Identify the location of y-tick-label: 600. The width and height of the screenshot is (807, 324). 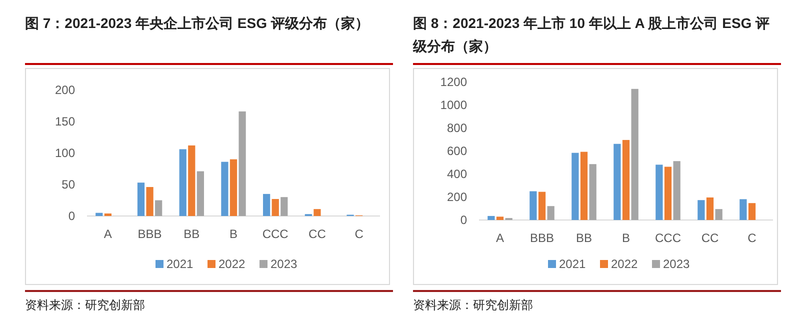
(457, 151).